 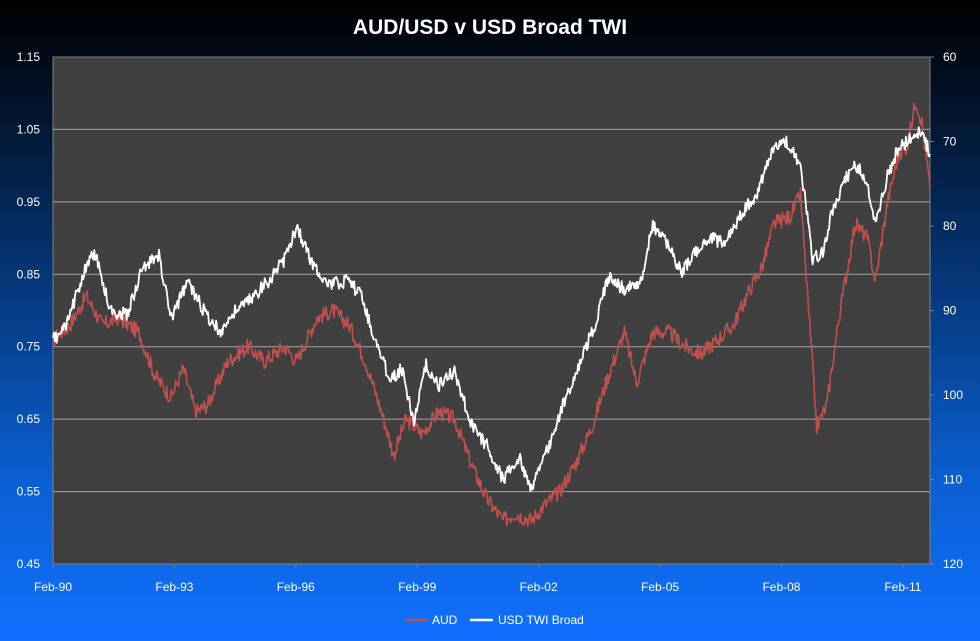 What do you see at coordinates (29, 419) in the screenshot?
I see `left-tick-label: 0.65` at bounding box center [29, 419].